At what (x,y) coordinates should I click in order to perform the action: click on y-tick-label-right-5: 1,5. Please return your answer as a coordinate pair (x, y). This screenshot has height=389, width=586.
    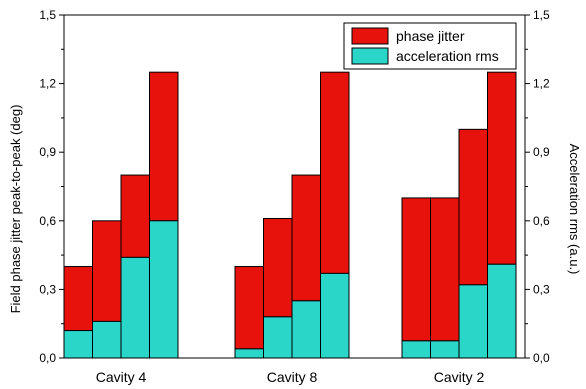
    Looking at the image, I should click on (541, 15).